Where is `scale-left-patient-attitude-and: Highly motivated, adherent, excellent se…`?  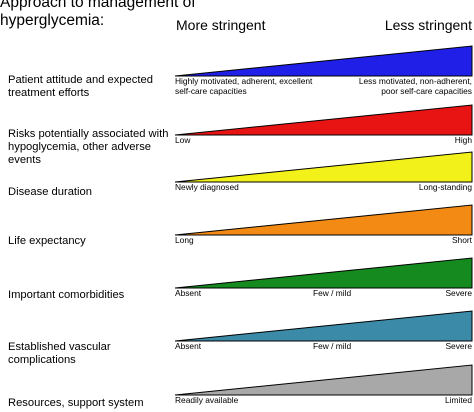
scale-left-patient-attitude-and: Highly motivated, adherent, excellent se… is located at coordinates (244, 86).